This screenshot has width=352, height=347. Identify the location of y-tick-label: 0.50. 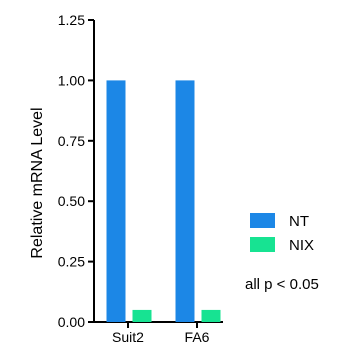
(71, 201).